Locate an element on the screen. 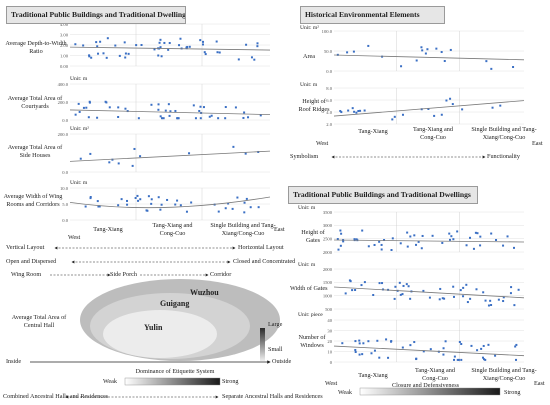 The width and height of the screenshot is (550, 405). wing-unit: Unit: m is located at coordinates (79, 183).